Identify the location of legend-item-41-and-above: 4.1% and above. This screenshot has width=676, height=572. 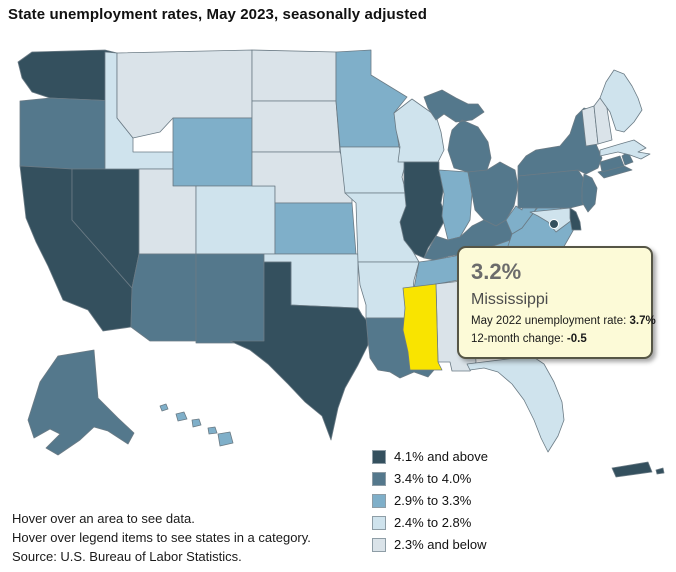
(430, 456).